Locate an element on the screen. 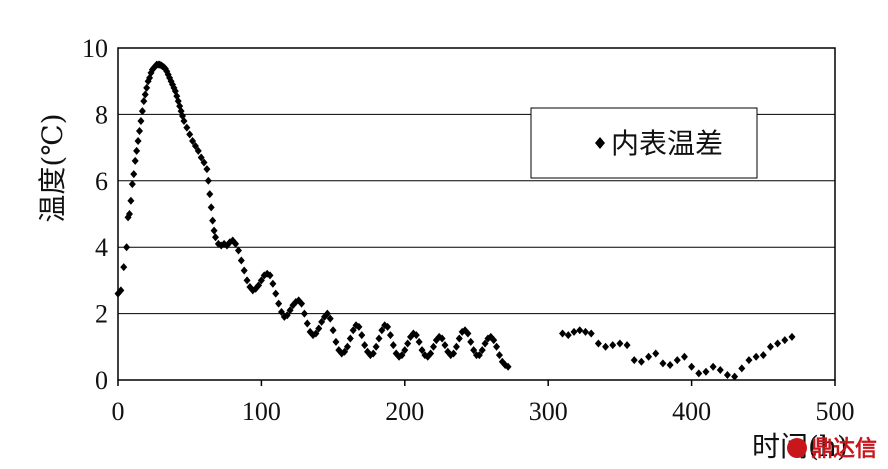 This screenshot has height=469, width=888. y-tick-label: 10 is located at coordinates (95, 48).